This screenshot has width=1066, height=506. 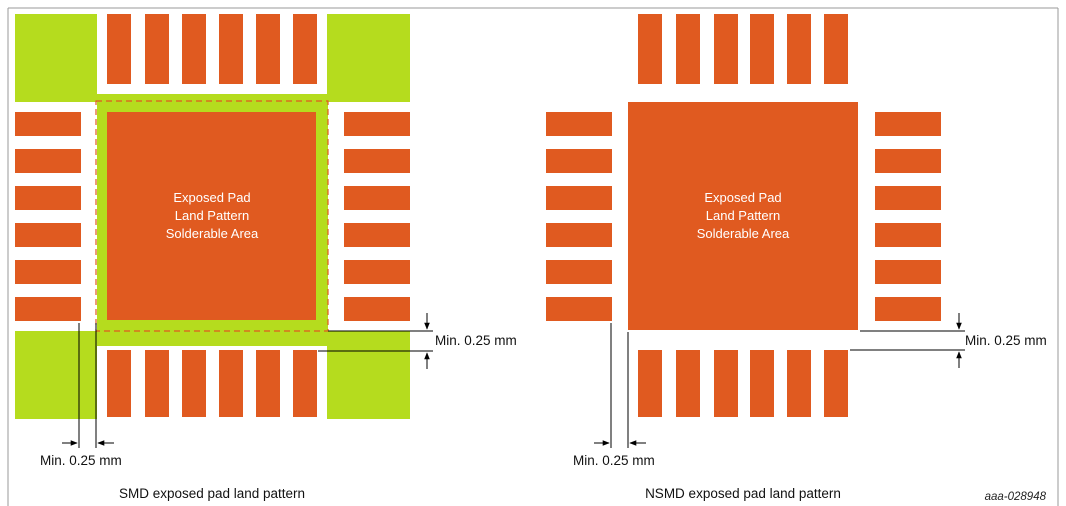 What do you see at coordinates (88, 385) in the screenshot?
I see `smd-dim-bottom` at bounding box center [88, 385].